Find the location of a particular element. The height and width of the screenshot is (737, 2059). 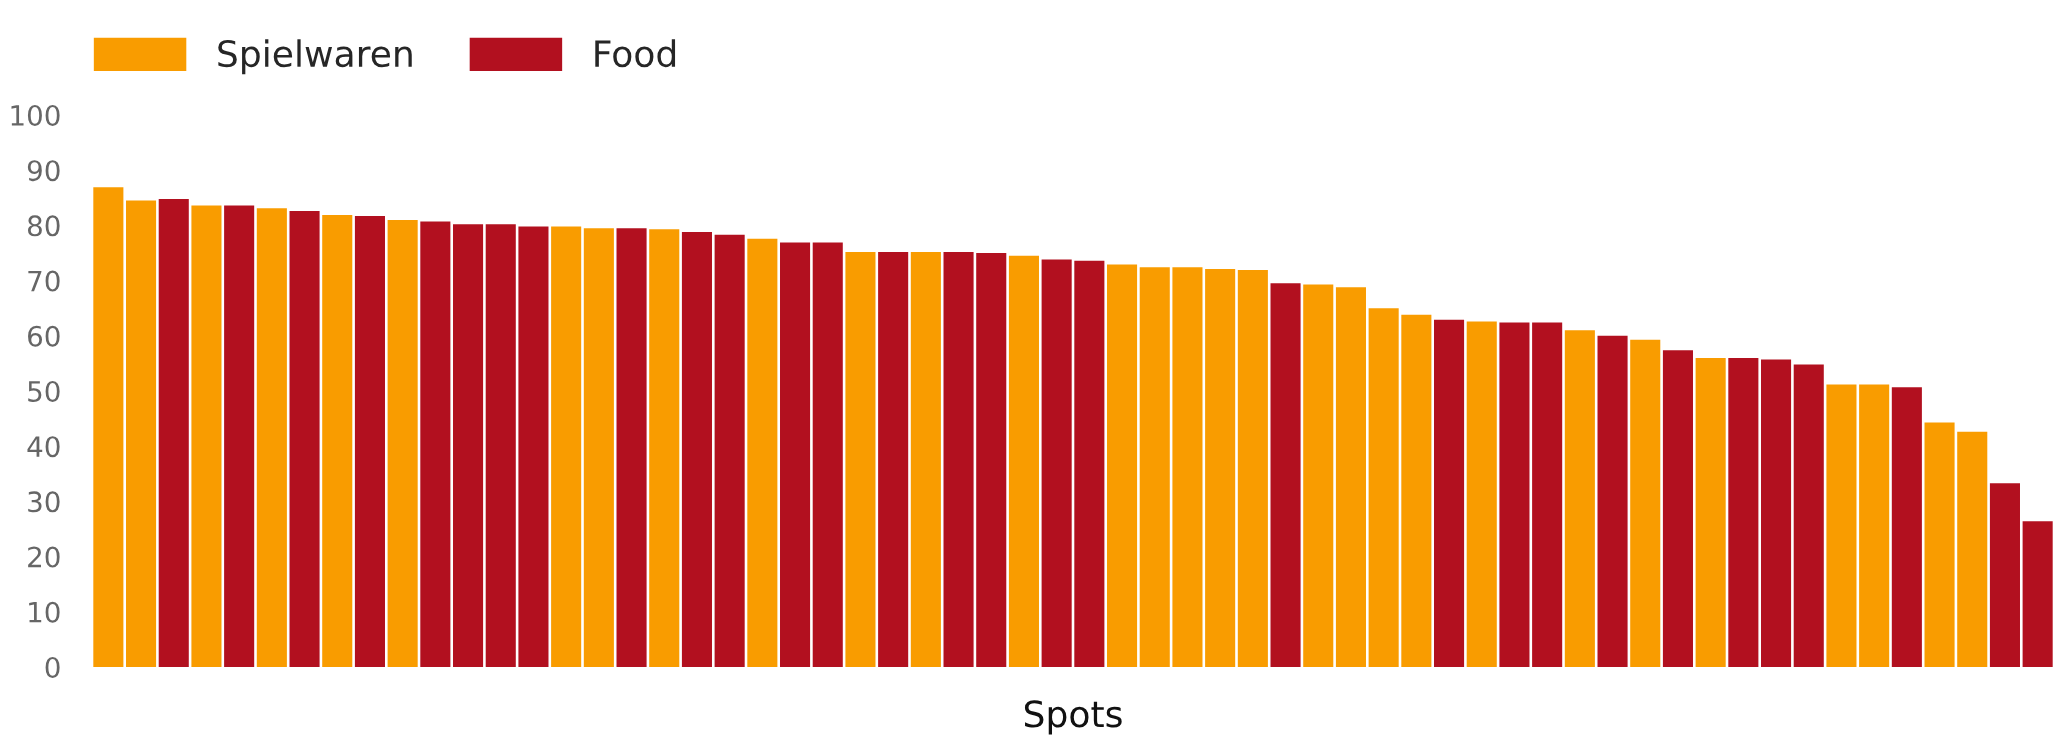

legend-label: Food is located at coordinates (635, 53).